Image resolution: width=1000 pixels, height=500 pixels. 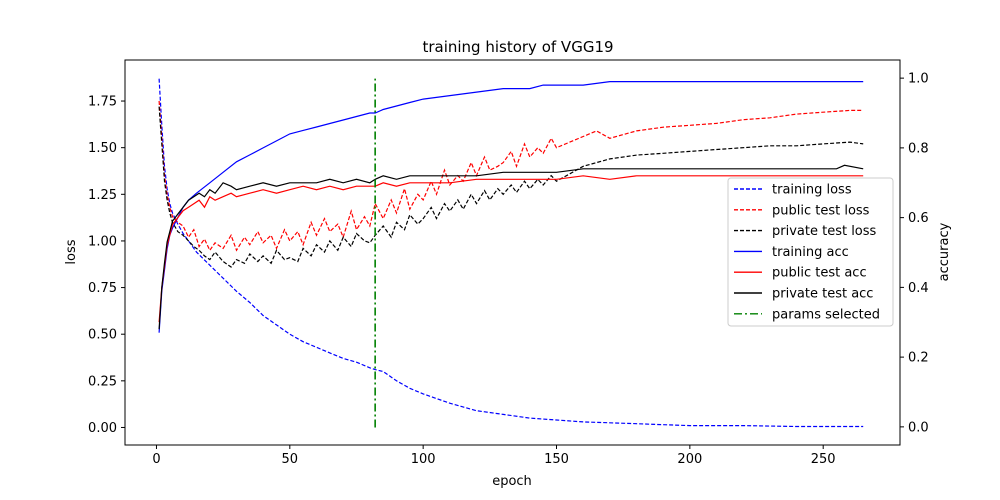 I want to click on y-tick-label: 0.50, so click(x=102, y=335).